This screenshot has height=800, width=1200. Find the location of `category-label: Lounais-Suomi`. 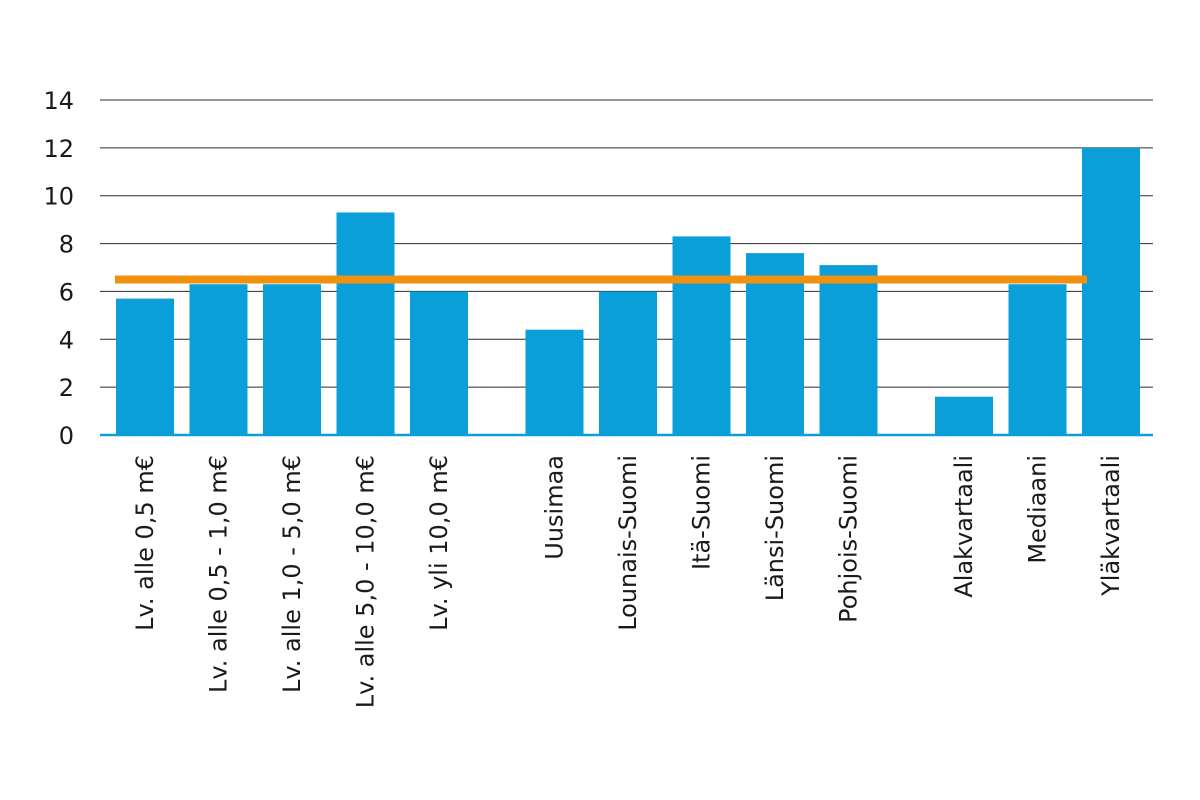

category-label: Lounais-Suomi is located at coordinates (628, 543).